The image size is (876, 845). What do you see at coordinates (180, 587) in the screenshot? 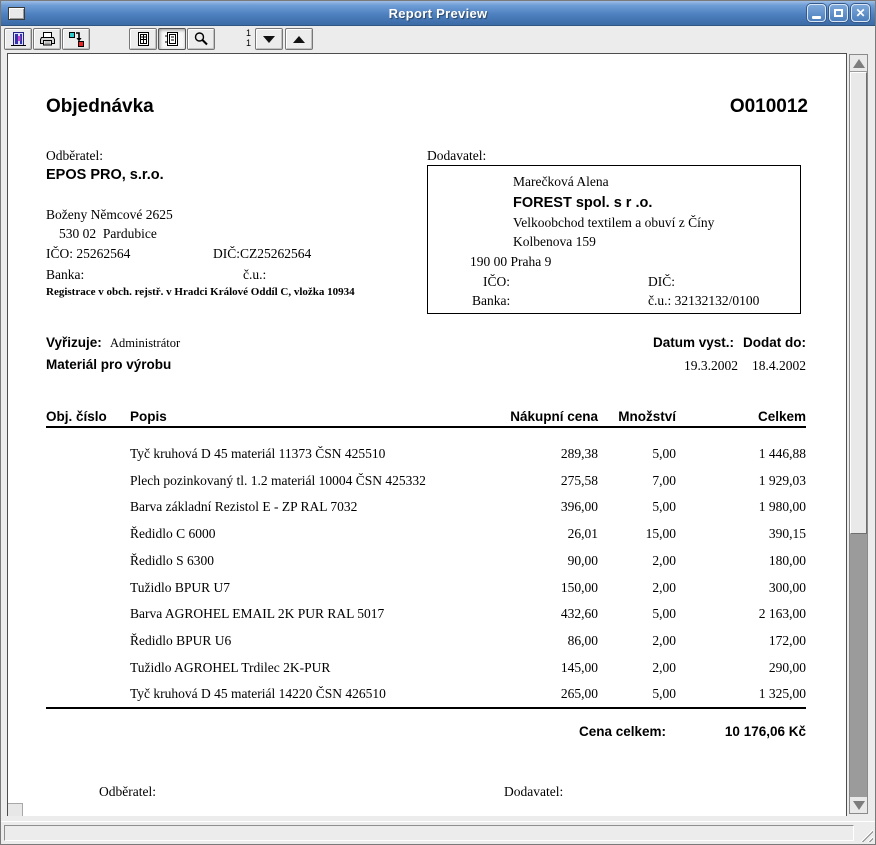
I see `row-popis: Tužidlo BPUR U7` at bounding box center [180, 587].